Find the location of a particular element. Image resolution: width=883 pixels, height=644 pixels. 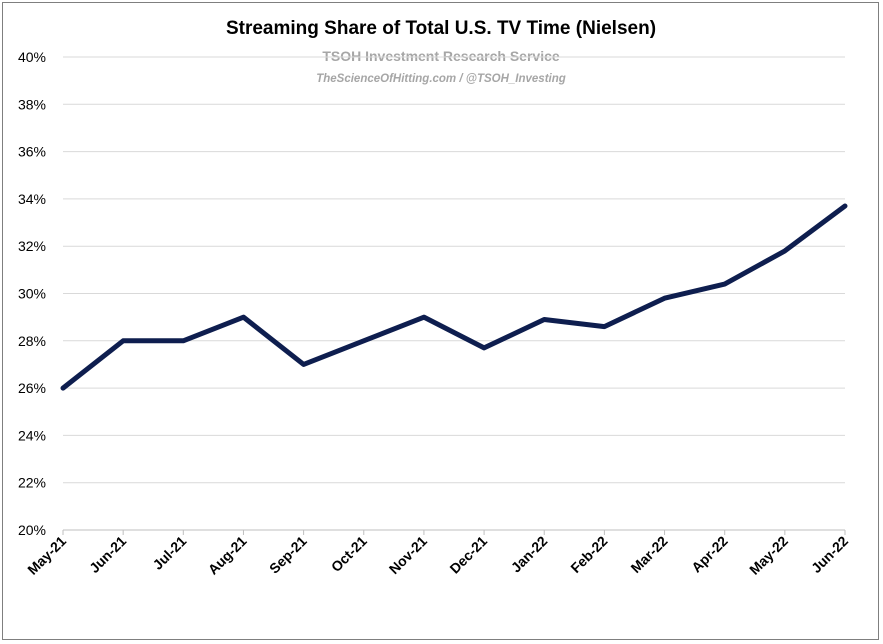

x-tick-label: Feb-22 is located at coordinates (588, 554).